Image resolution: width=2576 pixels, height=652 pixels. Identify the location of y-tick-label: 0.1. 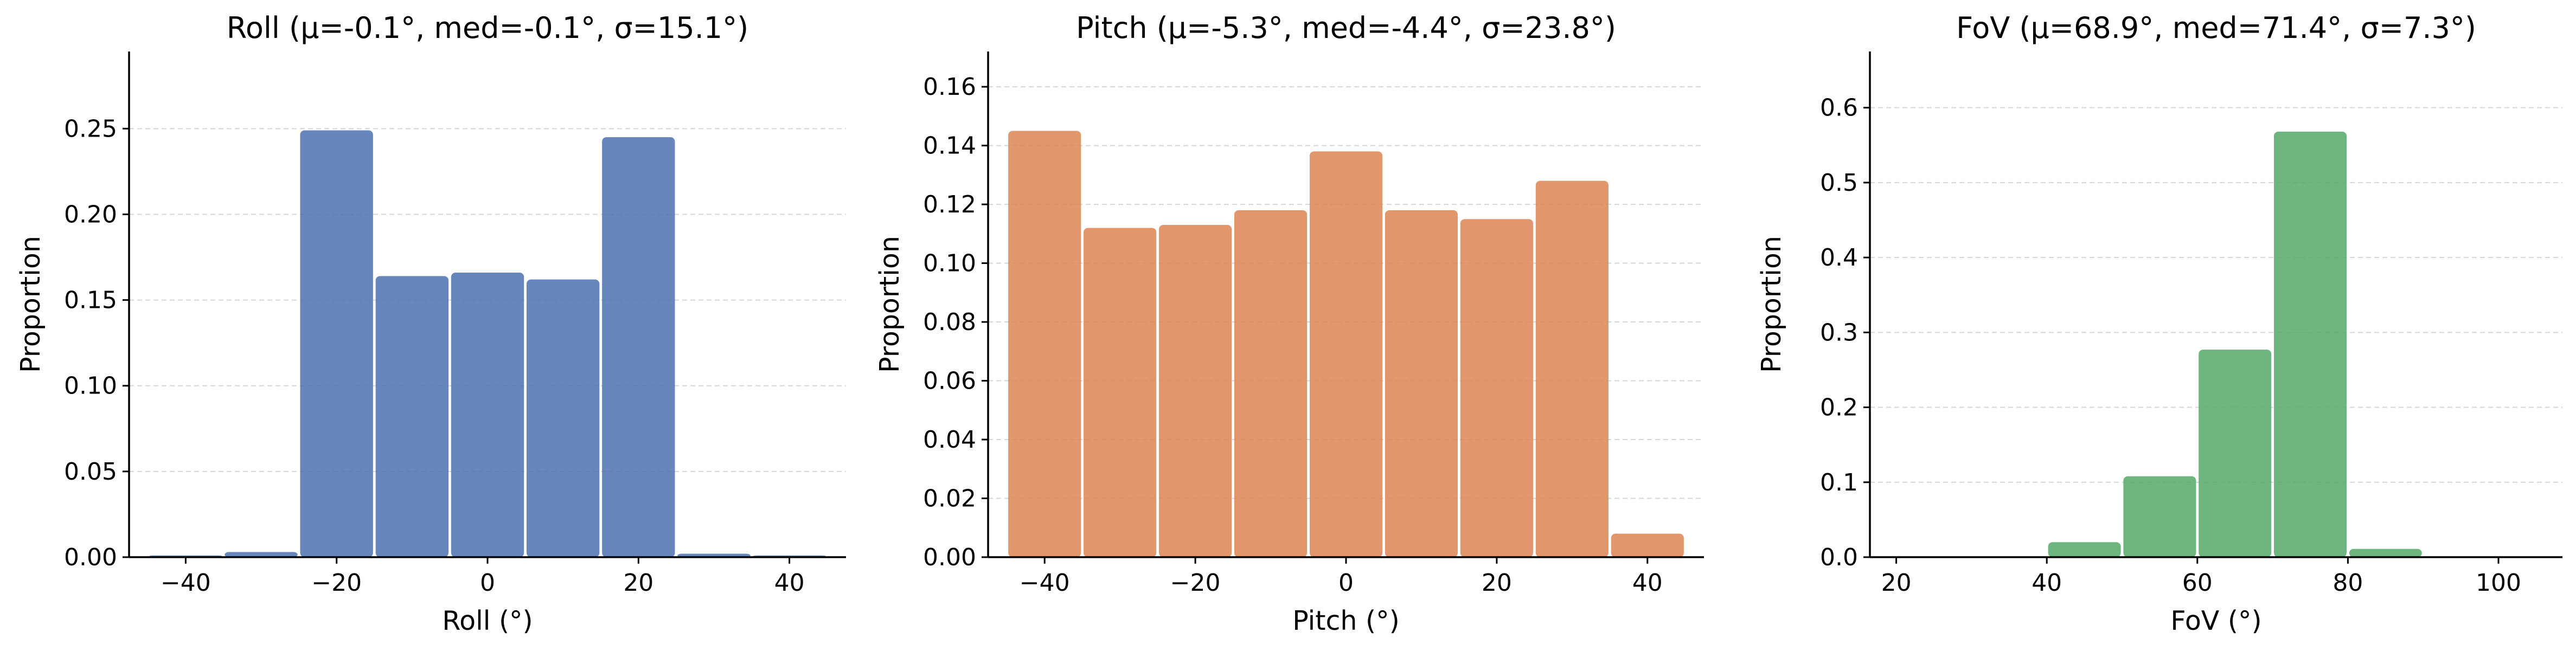
(1839, 482).